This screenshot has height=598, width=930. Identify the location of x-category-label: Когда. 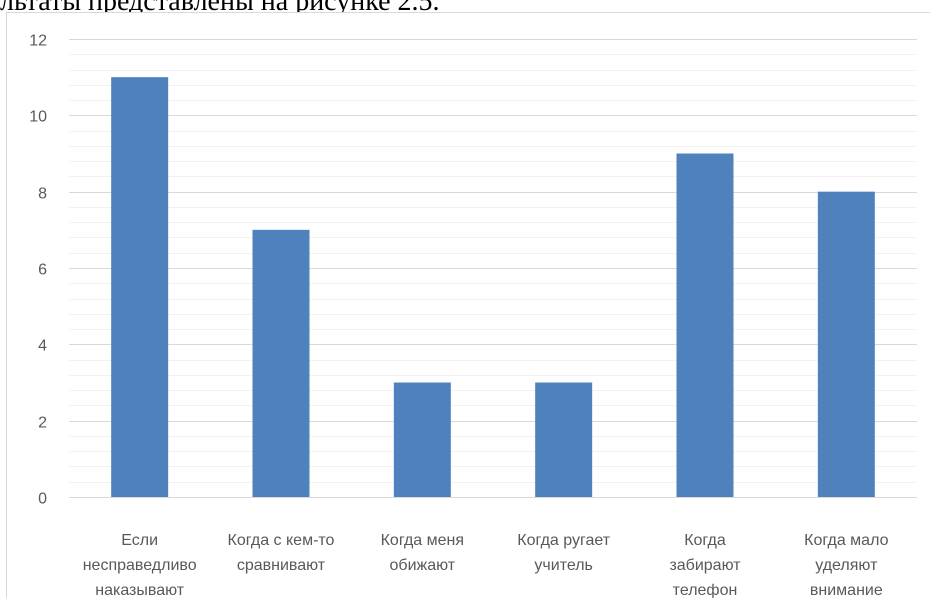
(705, 540).